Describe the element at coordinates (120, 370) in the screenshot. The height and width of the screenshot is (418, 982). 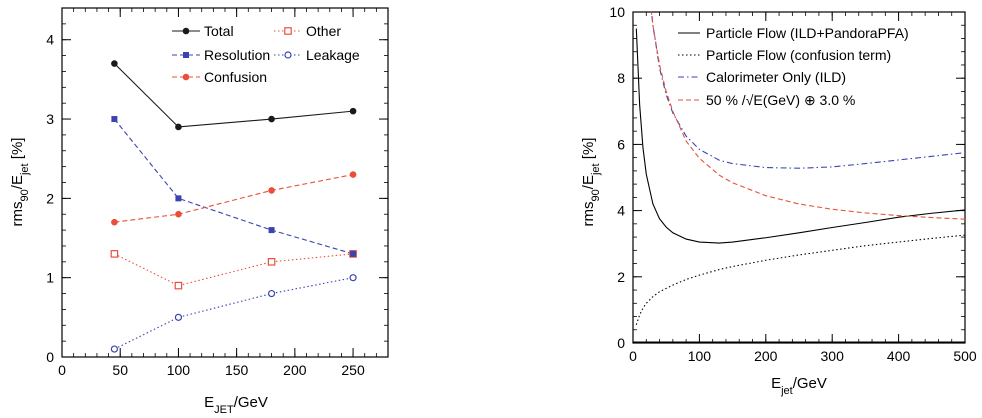
I see `x-tick-label: 50` at that location.